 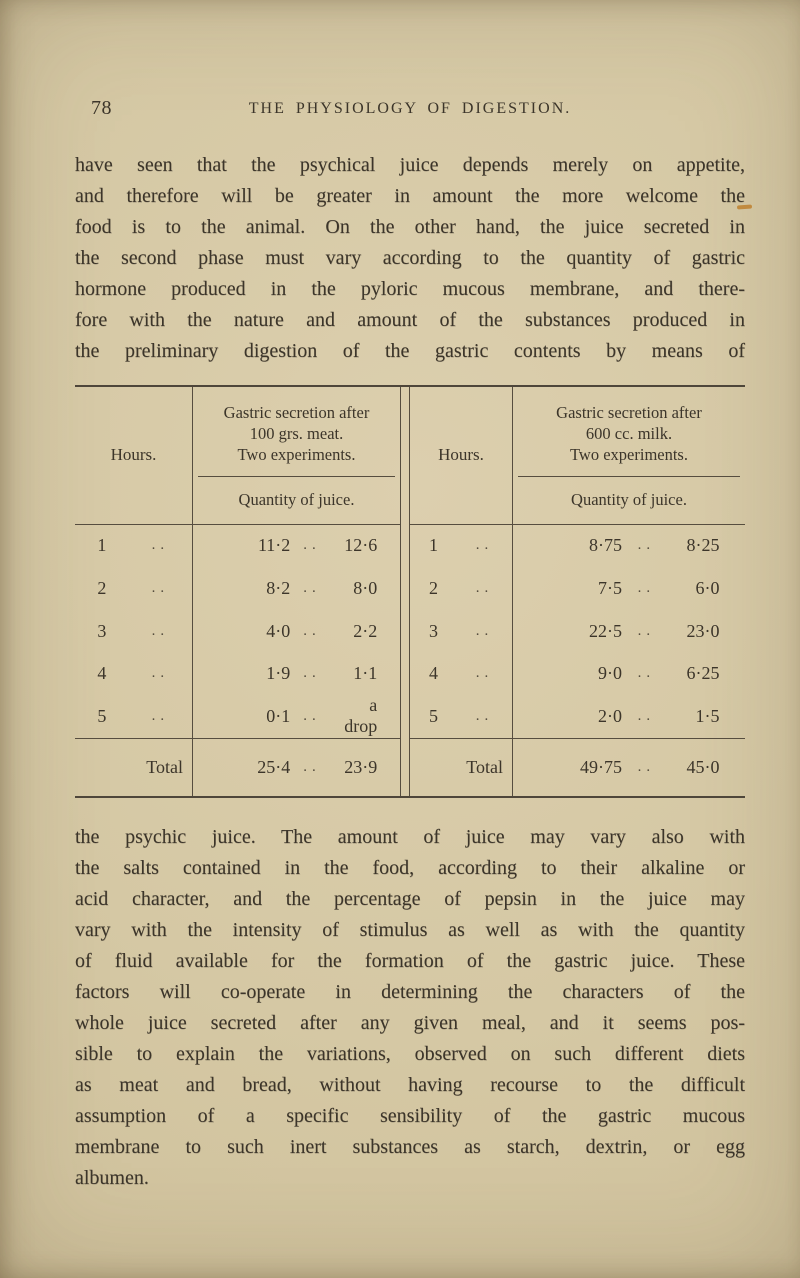 What do you see at coordinates (278, 630) in the screenshot?
I see `juice-value-exp1: 4·0` at bounding box center [278, 630].